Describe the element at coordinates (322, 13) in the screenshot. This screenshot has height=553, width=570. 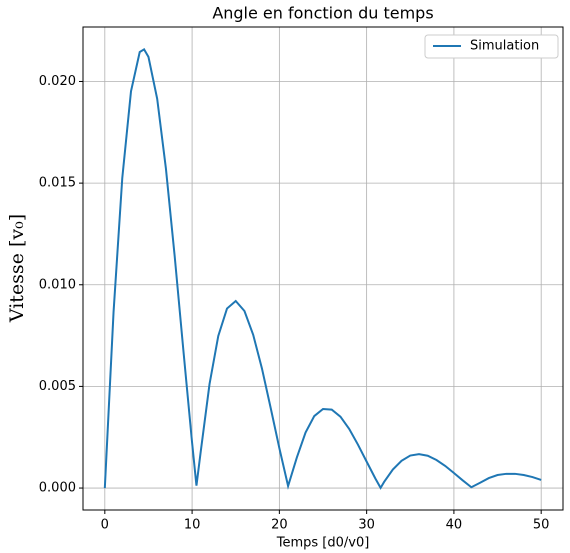
I see `chart-title: Angle en fonction du temps` at that location.